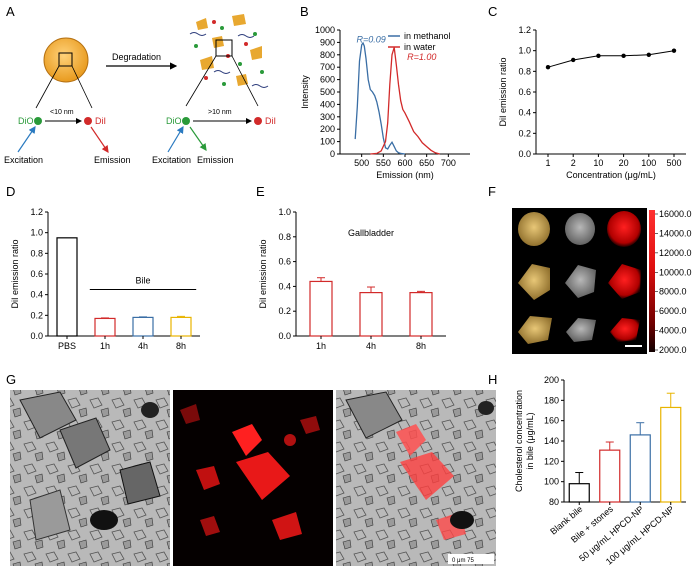 The image size is (700, 580). Describe the element at coordinates (534, 282) in the screenshot. I see `stone-brightfield` at that location.